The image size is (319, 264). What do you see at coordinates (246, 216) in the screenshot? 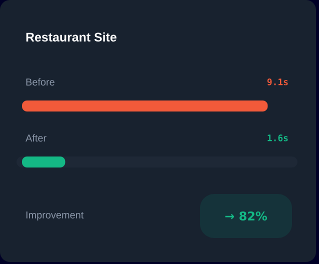
I see `text: → 82%` at bounding box center [246, 216].